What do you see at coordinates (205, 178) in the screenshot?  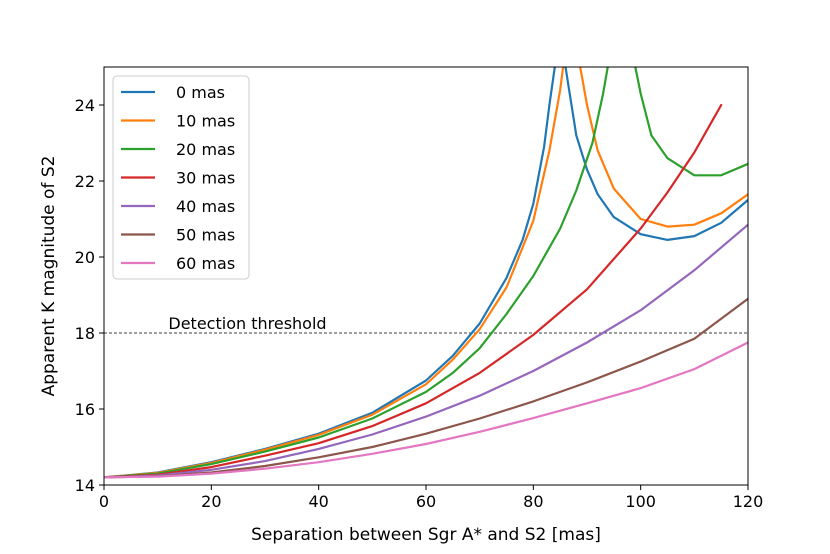 I see `legend-label-3: 30 mas` at bounding box center [205, 178].